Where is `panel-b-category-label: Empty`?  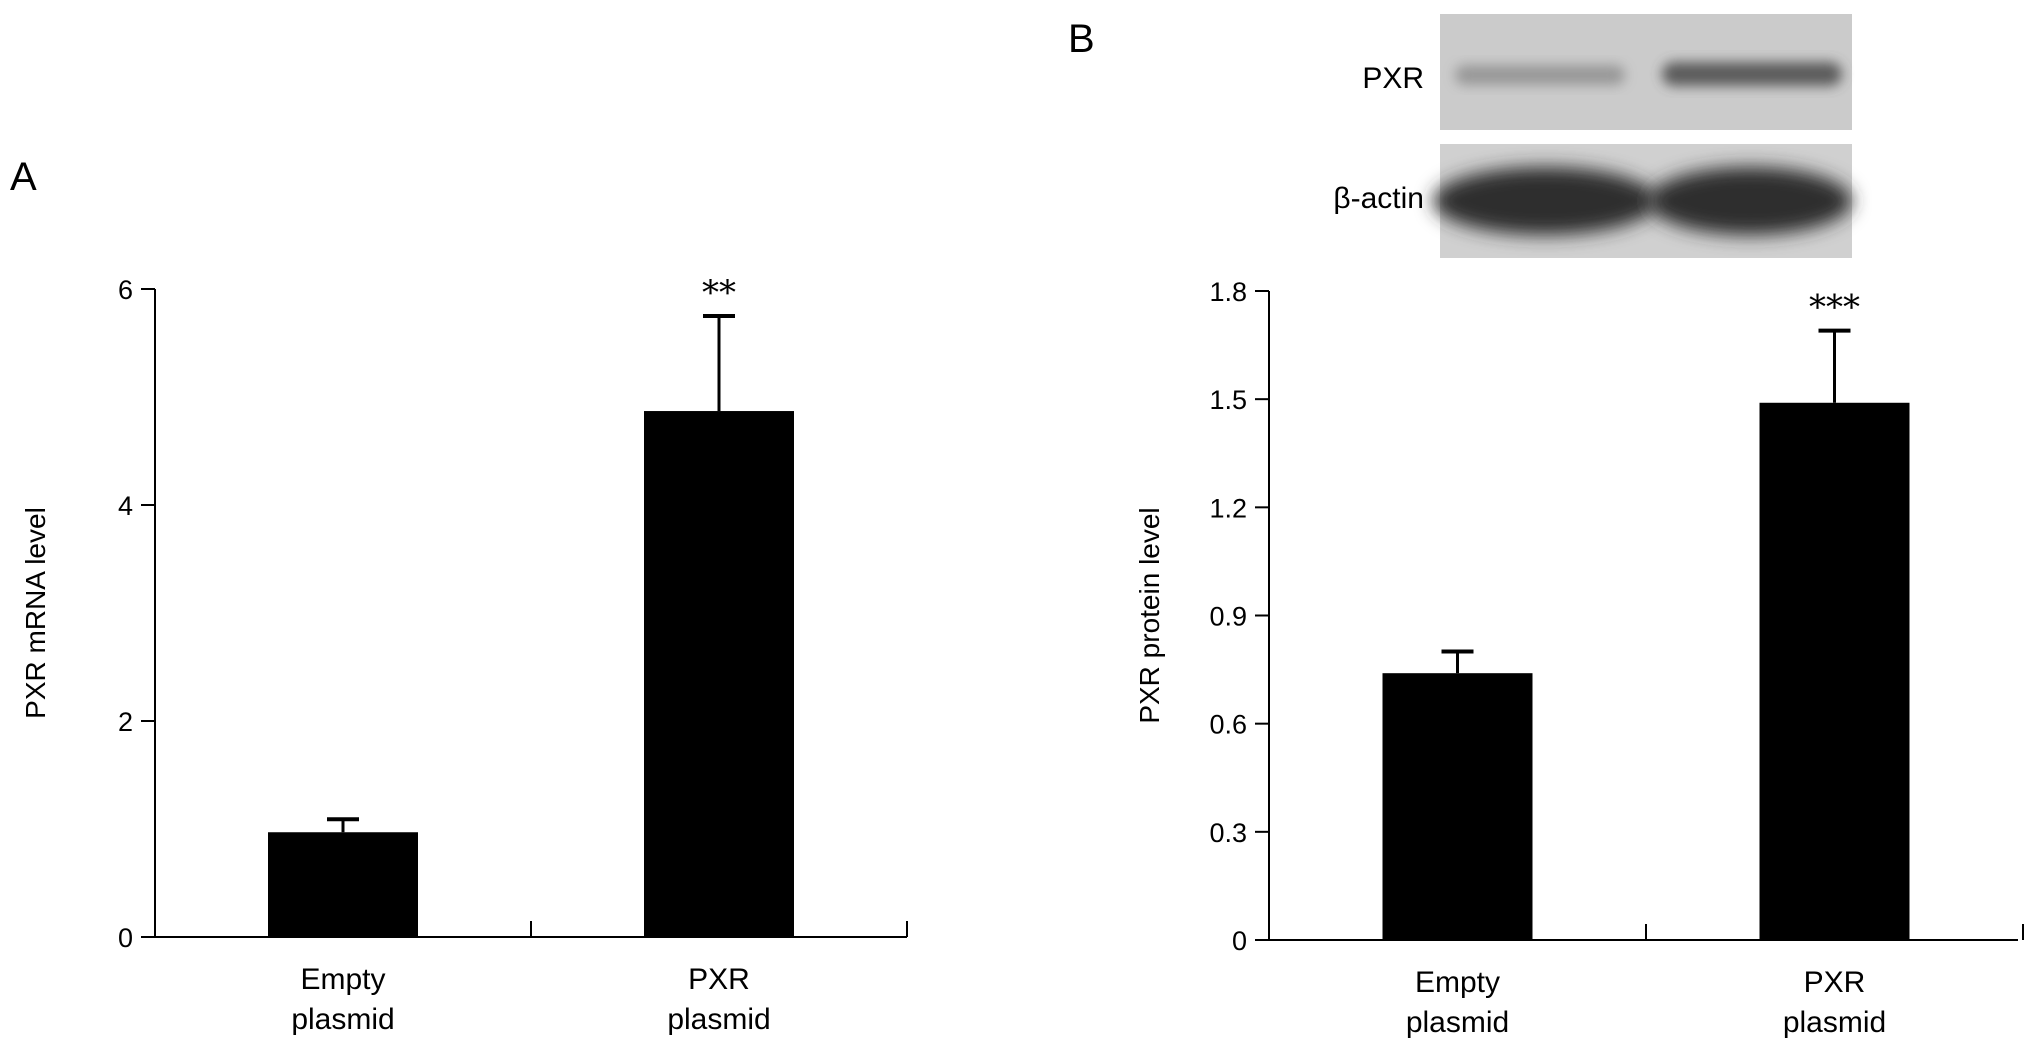
panel-b-category-label: Empty is located at coordinates (1457, 982).